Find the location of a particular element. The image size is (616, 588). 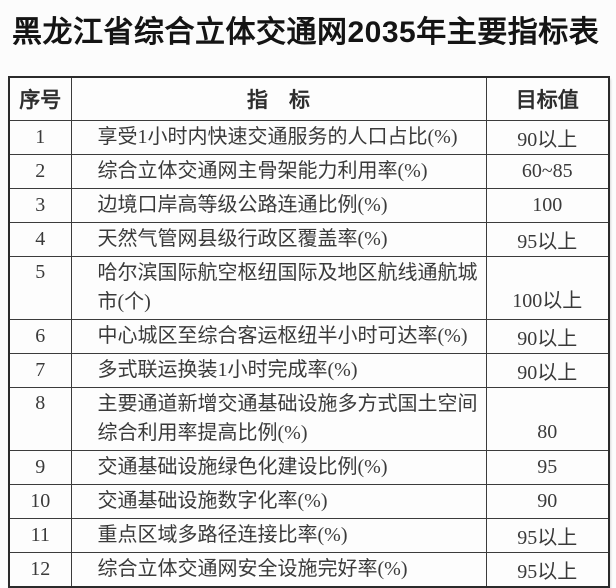

target-cell: 90 is located at coordinates (547, 501).